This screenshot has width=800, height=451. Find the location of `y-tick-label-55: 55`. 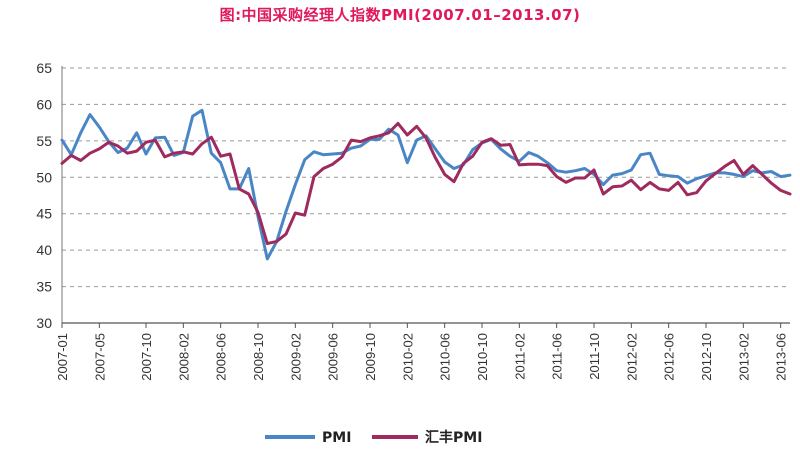

y-tick-label-55: 55 is located at coordinates (44, 141).